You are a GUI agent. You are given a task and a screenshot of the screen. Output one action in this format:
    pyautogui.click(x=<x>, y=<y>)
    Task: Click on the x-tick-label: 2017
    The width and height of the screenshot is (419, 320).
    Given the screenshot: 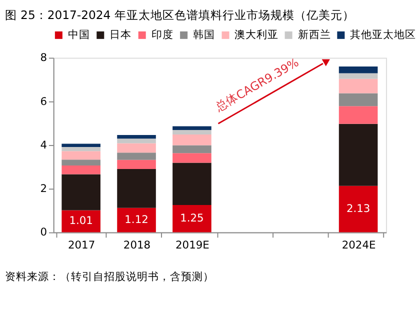 What is the action you would take?
    pyautogui.click(x=82, y=245)
    